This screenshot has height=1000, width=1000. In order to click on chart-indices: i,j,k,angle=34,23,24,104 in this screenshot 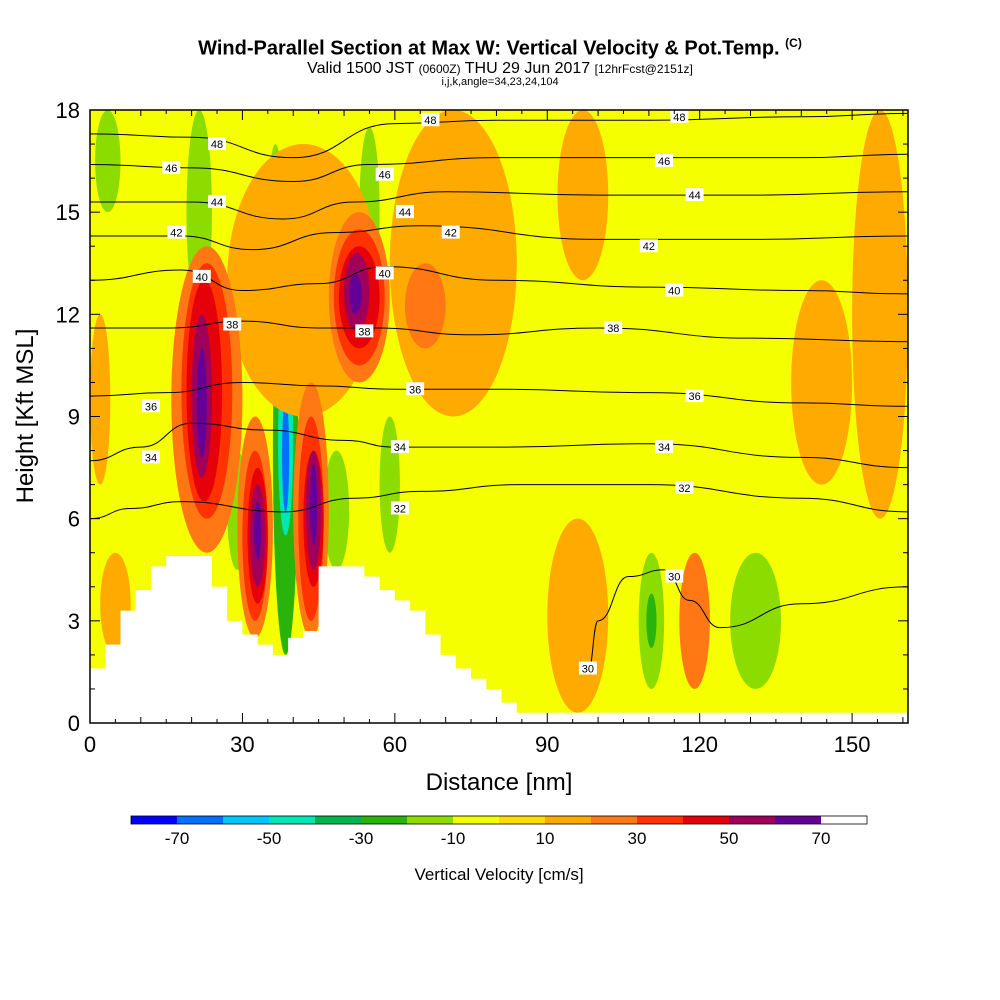, I will do `click(500, 82)`.